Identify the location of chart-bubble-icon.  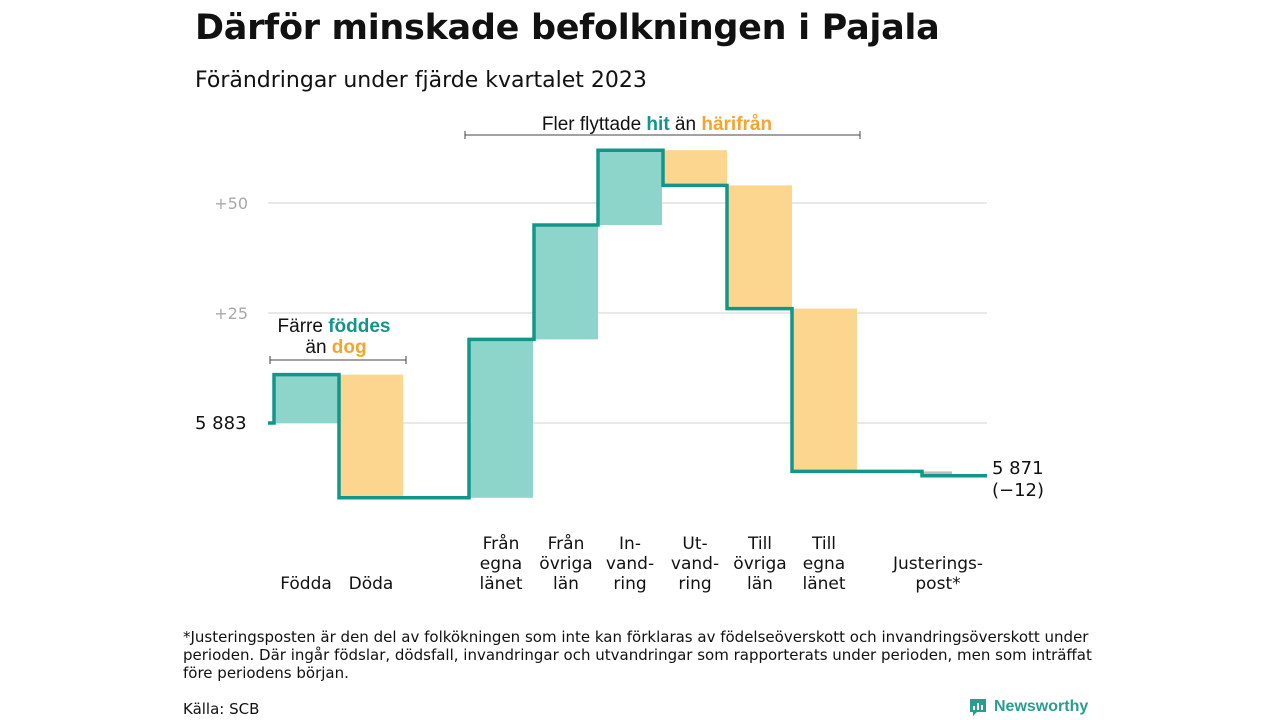
(978, 707).